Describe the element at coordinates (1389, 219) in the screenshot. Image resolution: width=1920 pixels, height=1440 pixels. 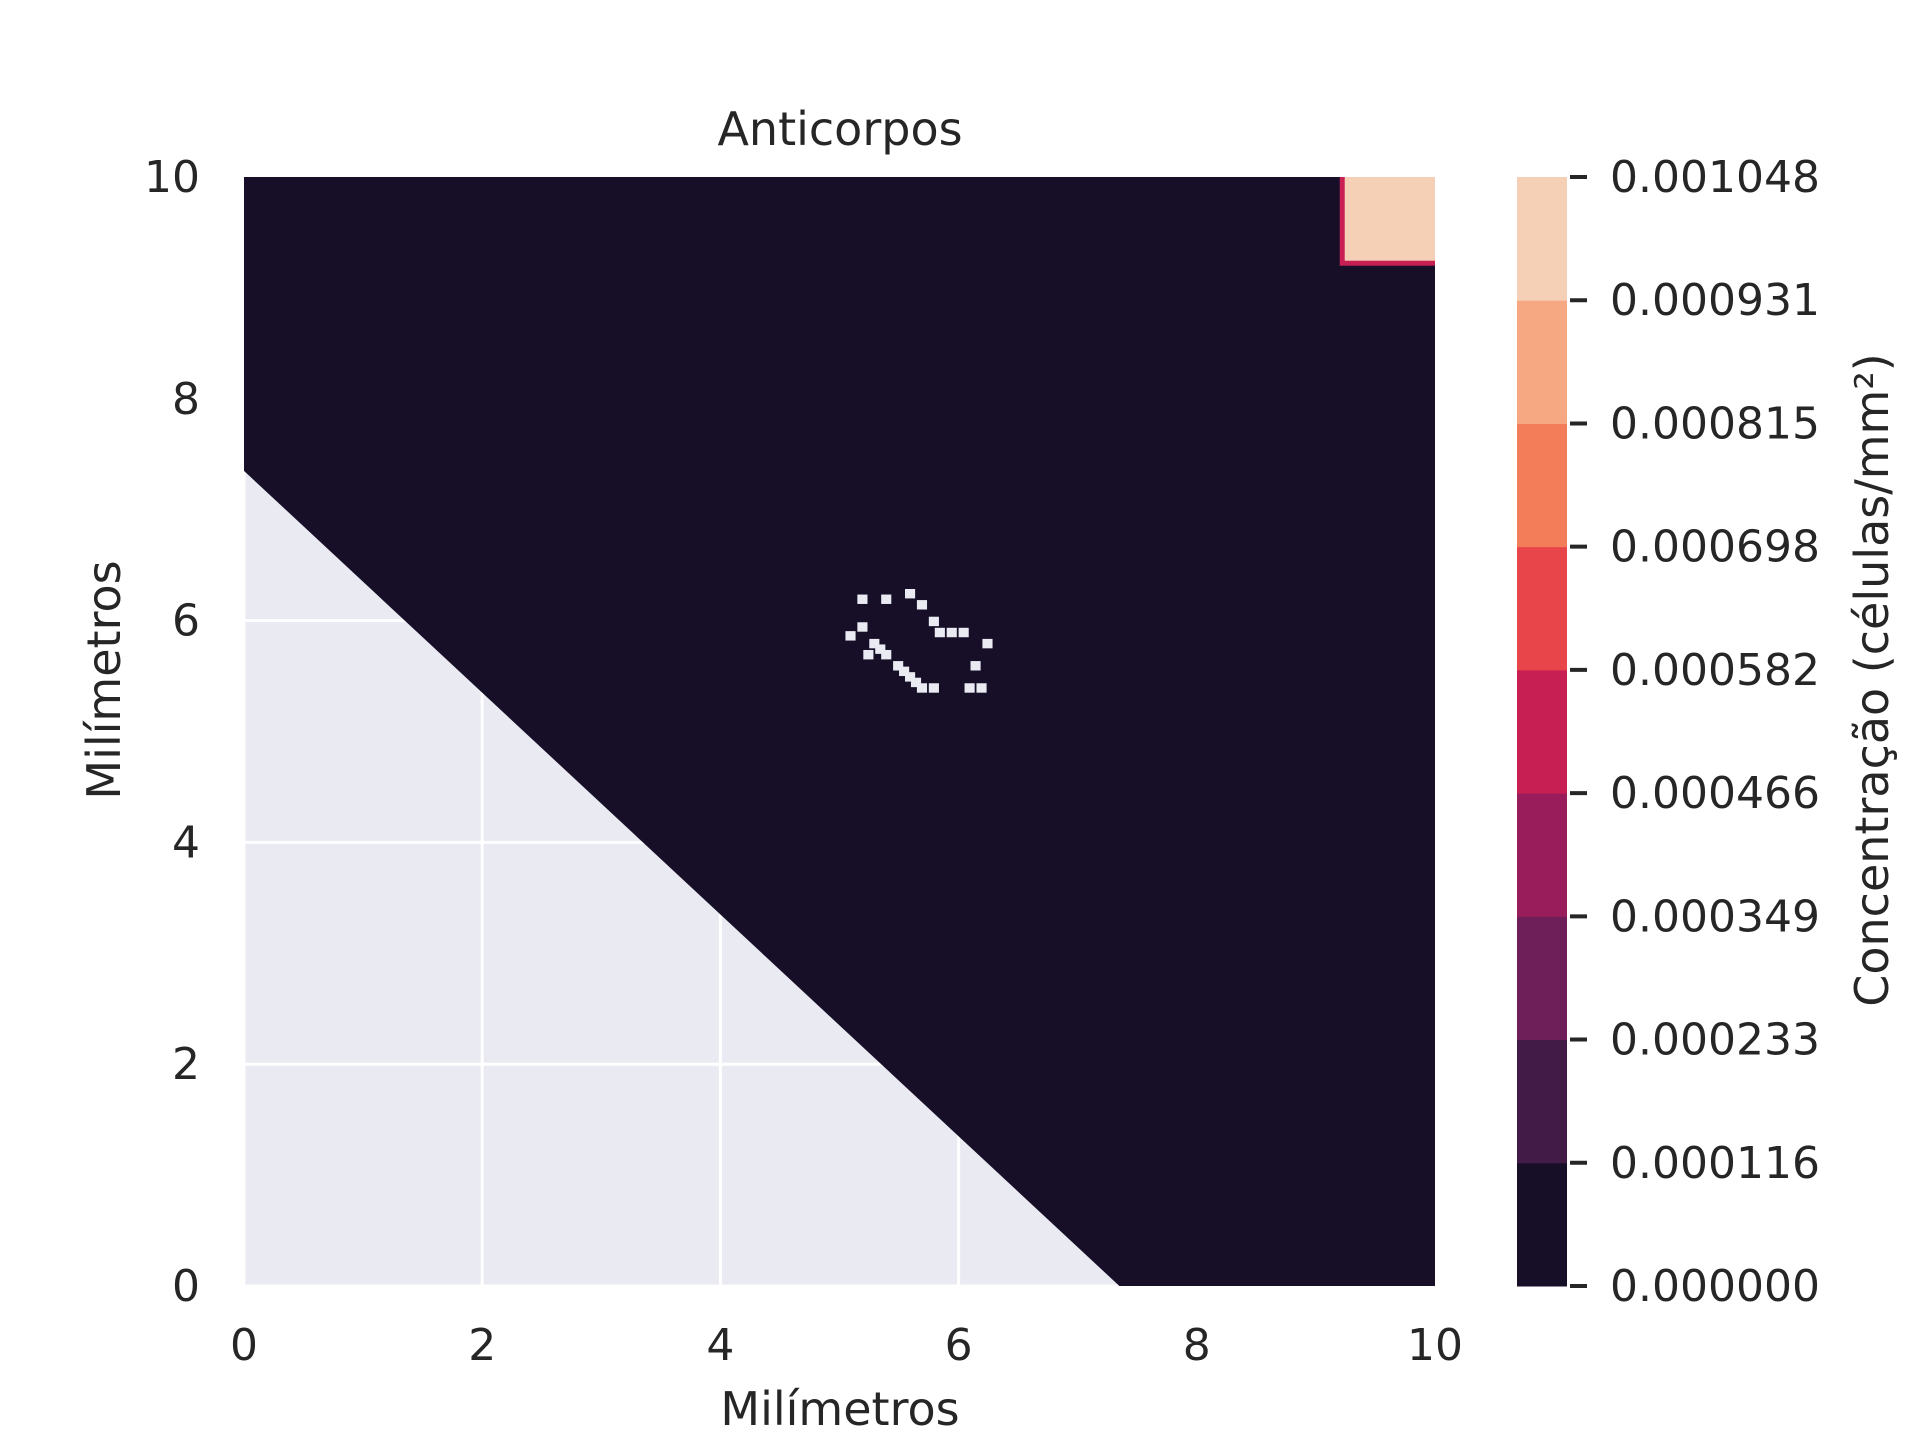
I see `high-concentration-square` at that location.